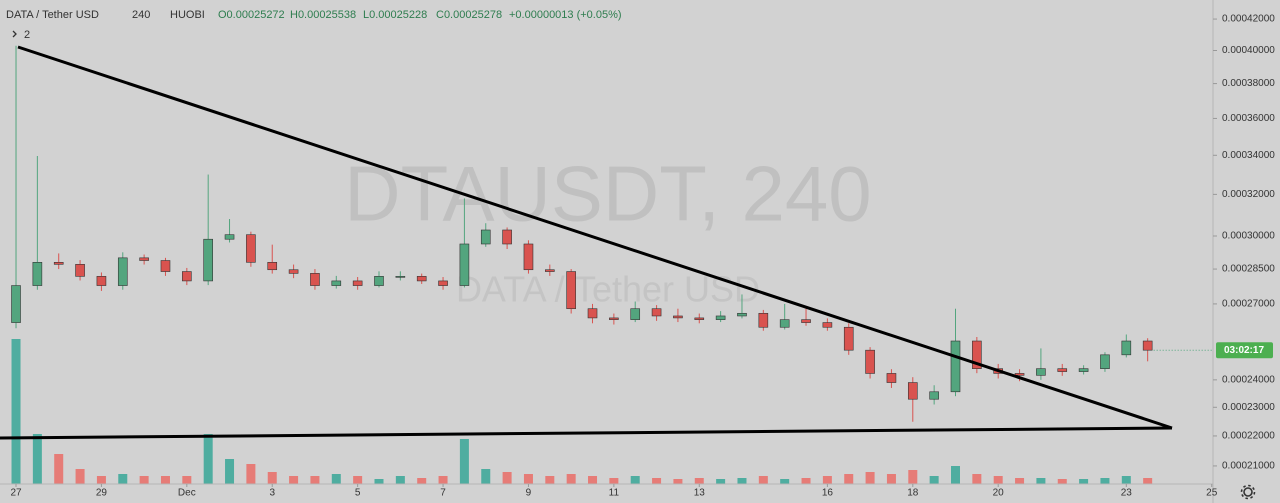  What do you see at coordinates (608, 289) in the screenshot?
I see `watermark-sub: DATA / Tether USD` at bounding box center [608, 289].